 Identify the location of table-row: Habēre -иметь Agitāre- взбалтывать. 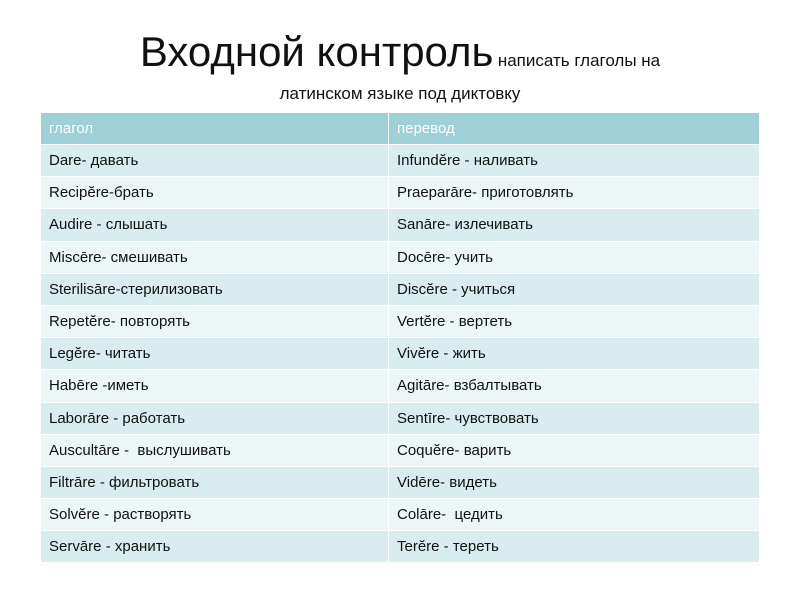
(400, 386).